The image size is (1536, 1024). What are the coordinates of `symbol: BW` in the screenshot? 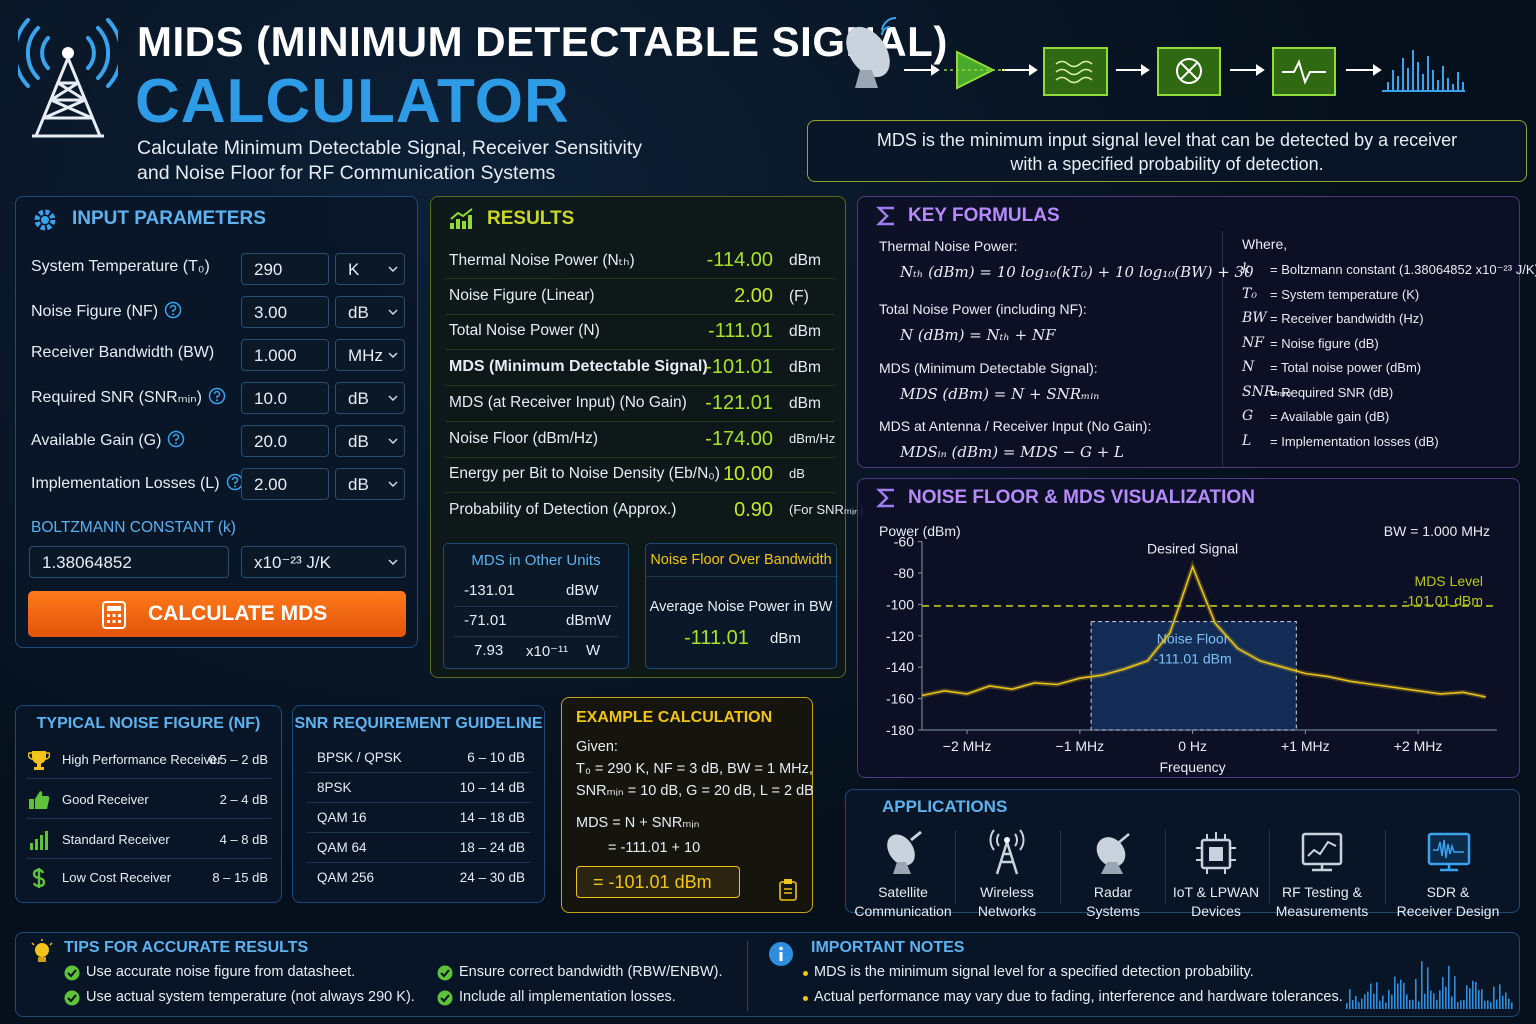 It's located at (1254, 318).